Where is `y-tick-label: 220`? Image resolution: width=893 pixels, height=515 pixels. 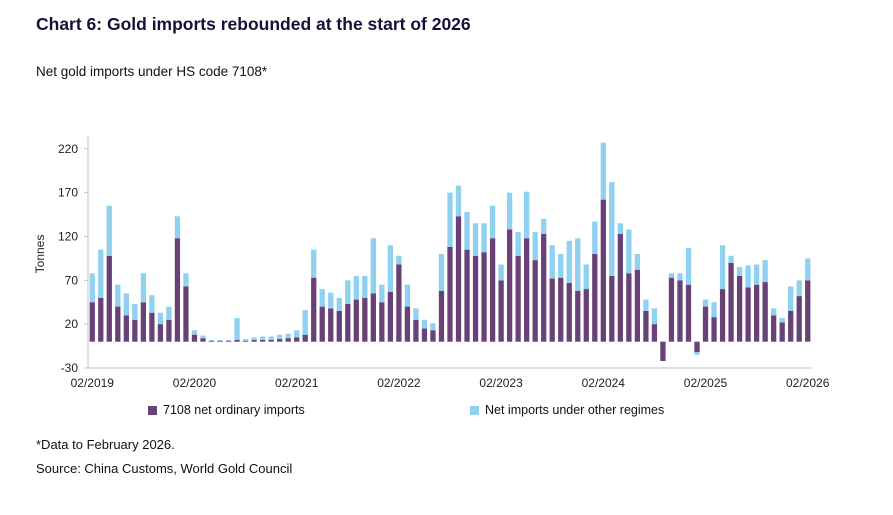
y-tick-label: 220 is located at coordinates (68, 149).